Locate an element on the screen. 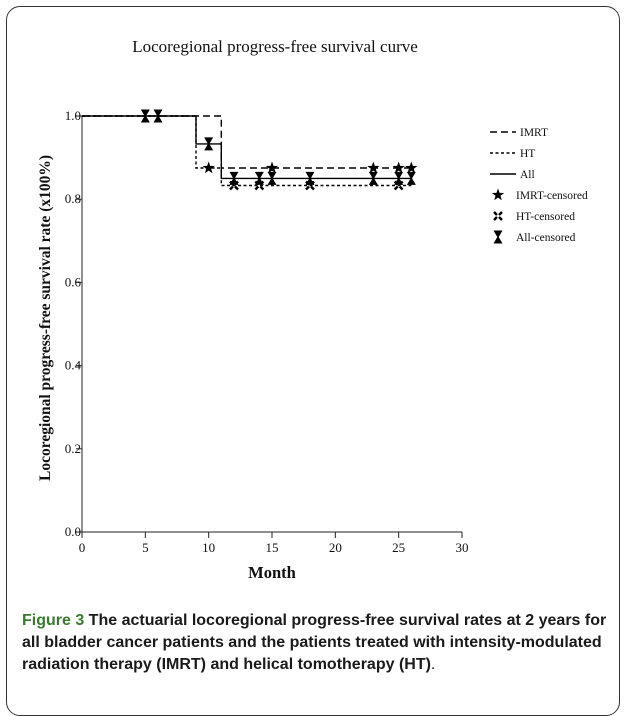 This screenshot has width=627, height=716. legend-label-ht-censored: HT-censored is located at coordinates (545, 217).